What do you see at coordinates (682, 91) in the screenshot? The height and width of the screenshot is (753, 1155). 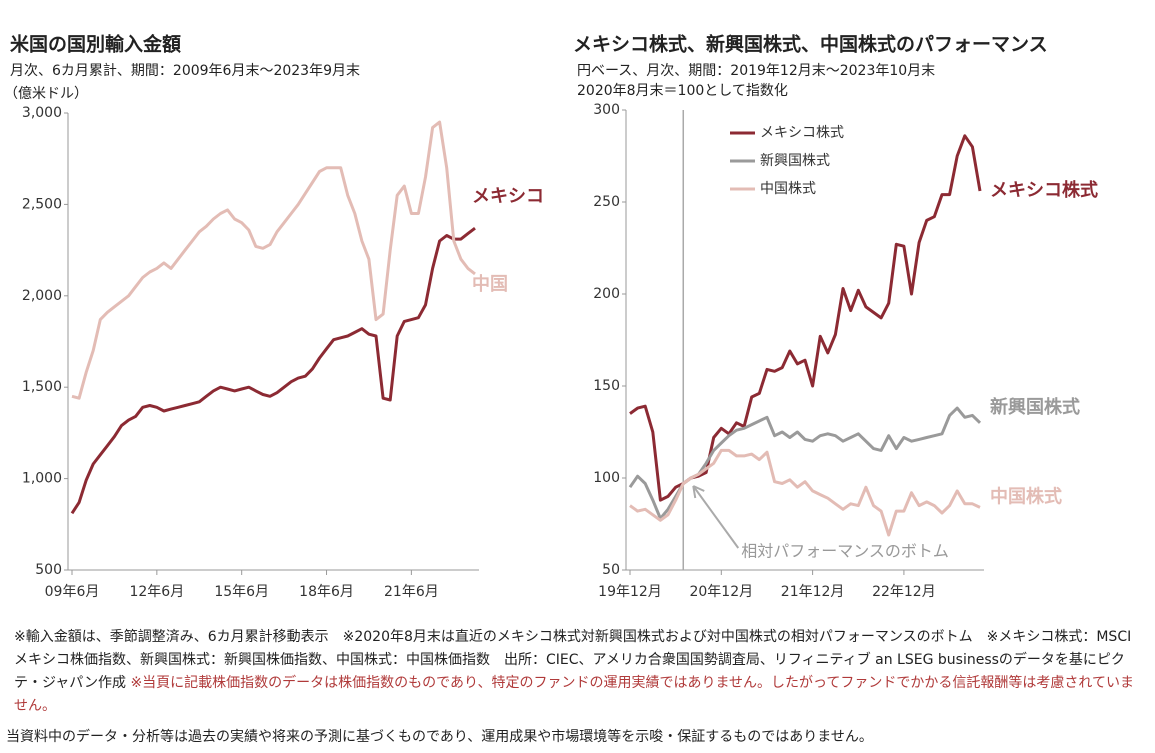 I see `chart-subtitle: 2020年8月末＝100として指数化` at bounding box center [682, 91].